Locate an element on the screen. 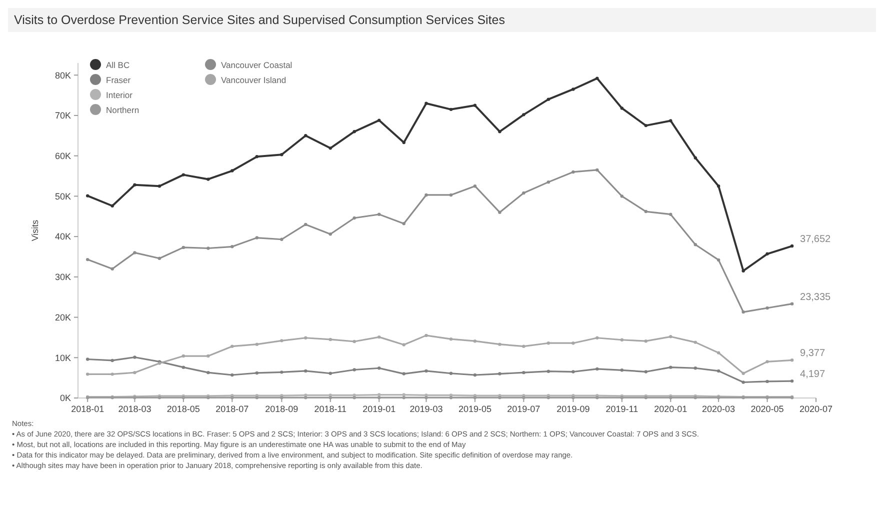 The height and width of the screenshot is (512, 884). legend-label: Vancouver Coastal is located at coordinates (256, 65).